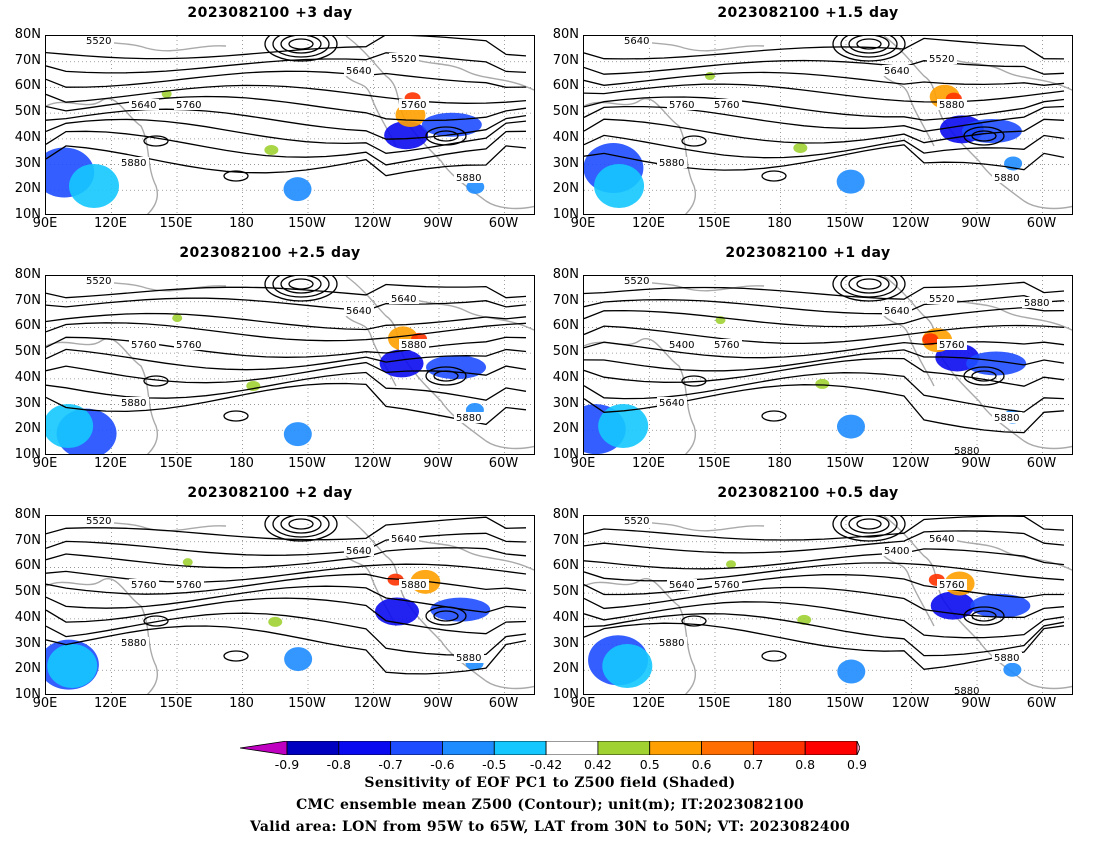  What do you see at coordinates (27, 643) in the screenshot?
I see `lat-tick-label: 30N` at bounding box center [27, 643].